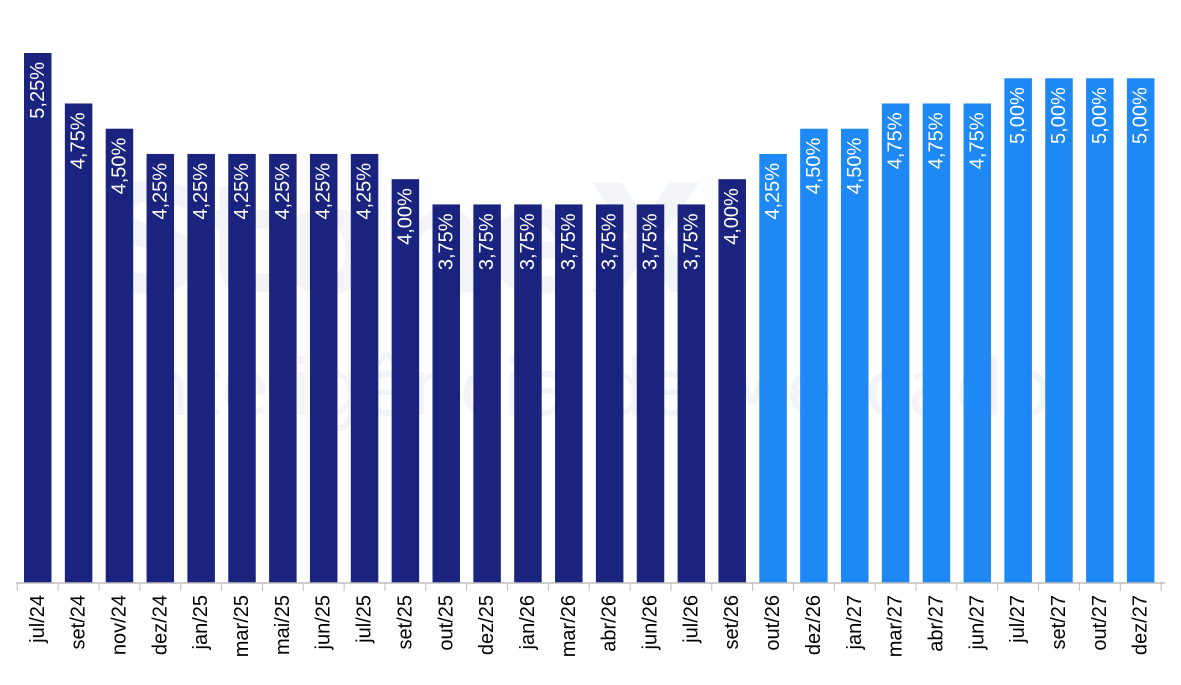 This screenshot has width=1181, height=685. What do you see at coordinates (814, 625) in the screenshot?
I see `x-tick-label: dez/26` at bounding box center [814, 625].